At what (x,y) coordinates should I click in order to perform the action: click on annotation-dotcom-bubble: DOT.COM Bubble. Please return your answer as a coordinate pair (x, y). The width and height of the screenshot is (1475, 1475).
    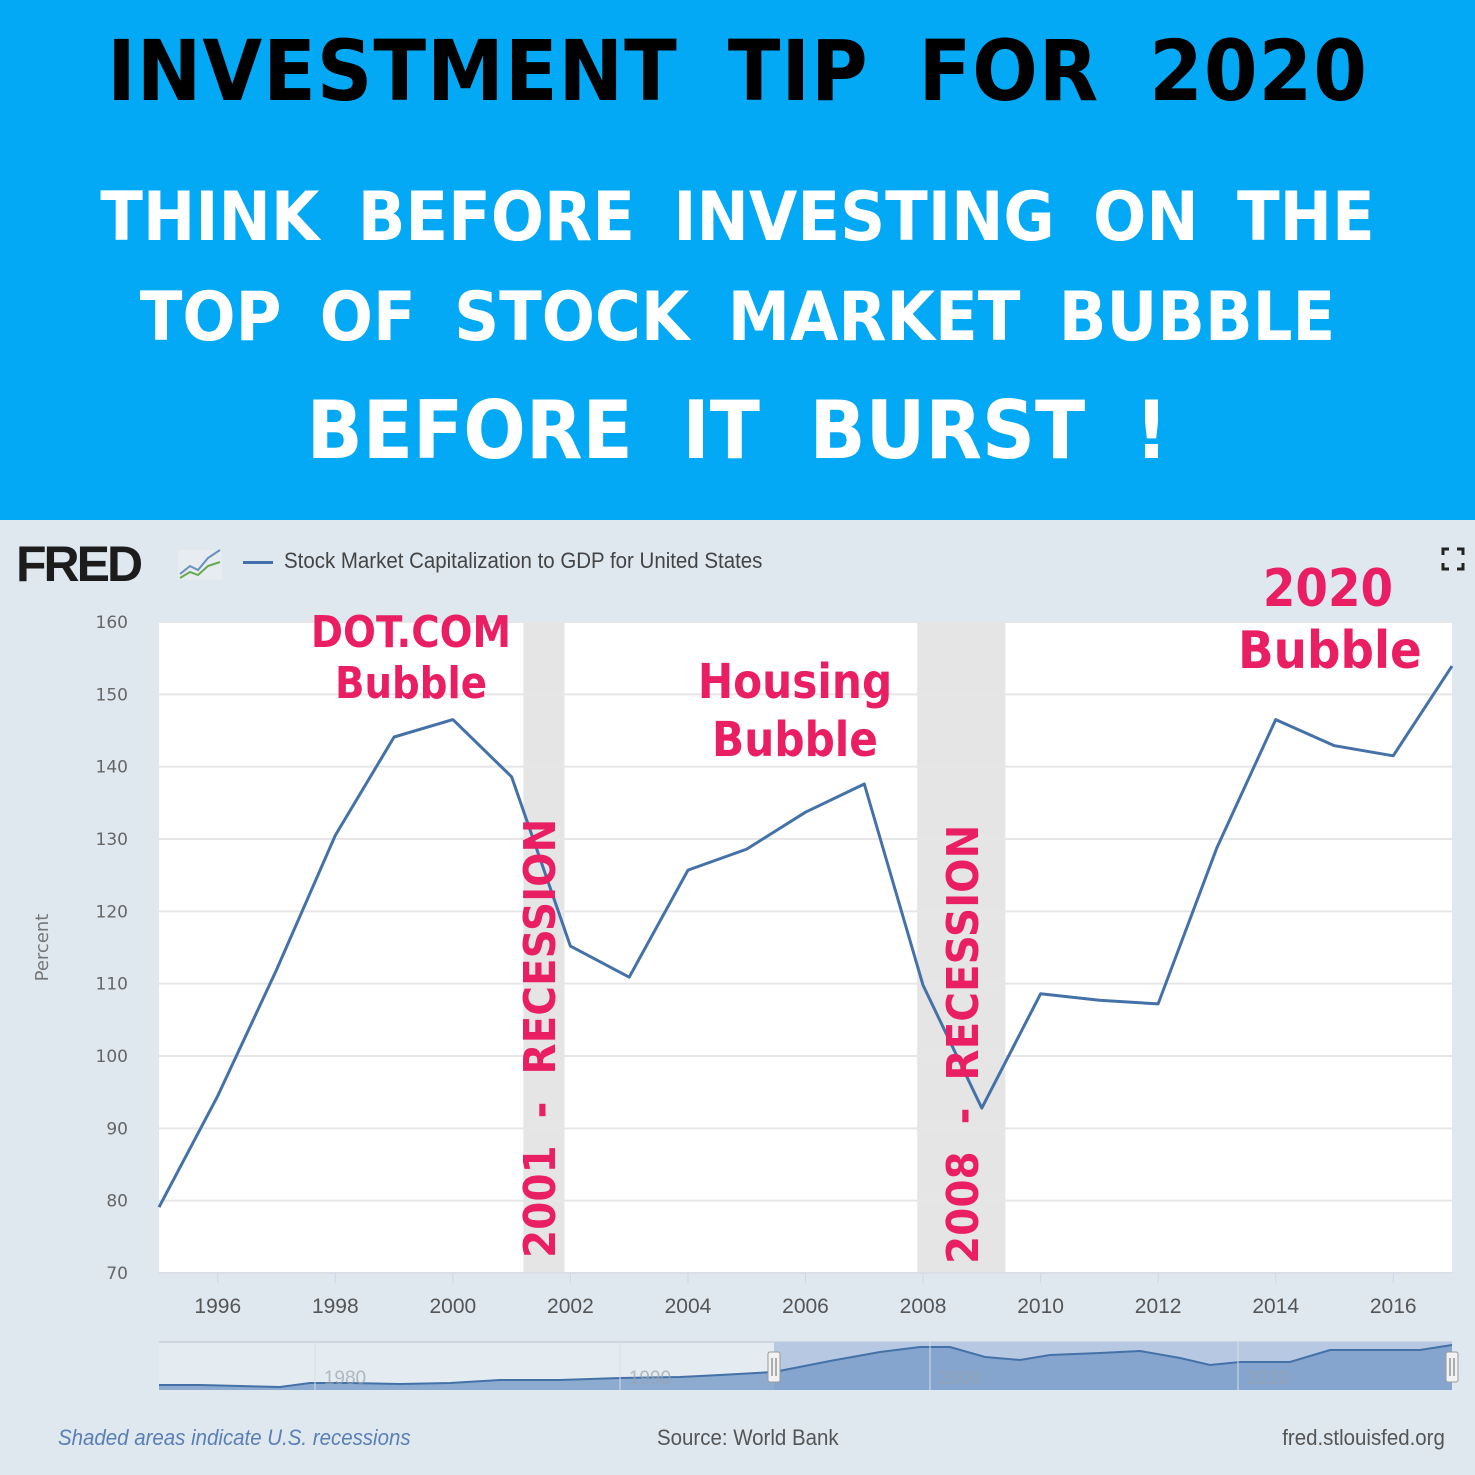
    Looking at the image, I should click on (411, 658).